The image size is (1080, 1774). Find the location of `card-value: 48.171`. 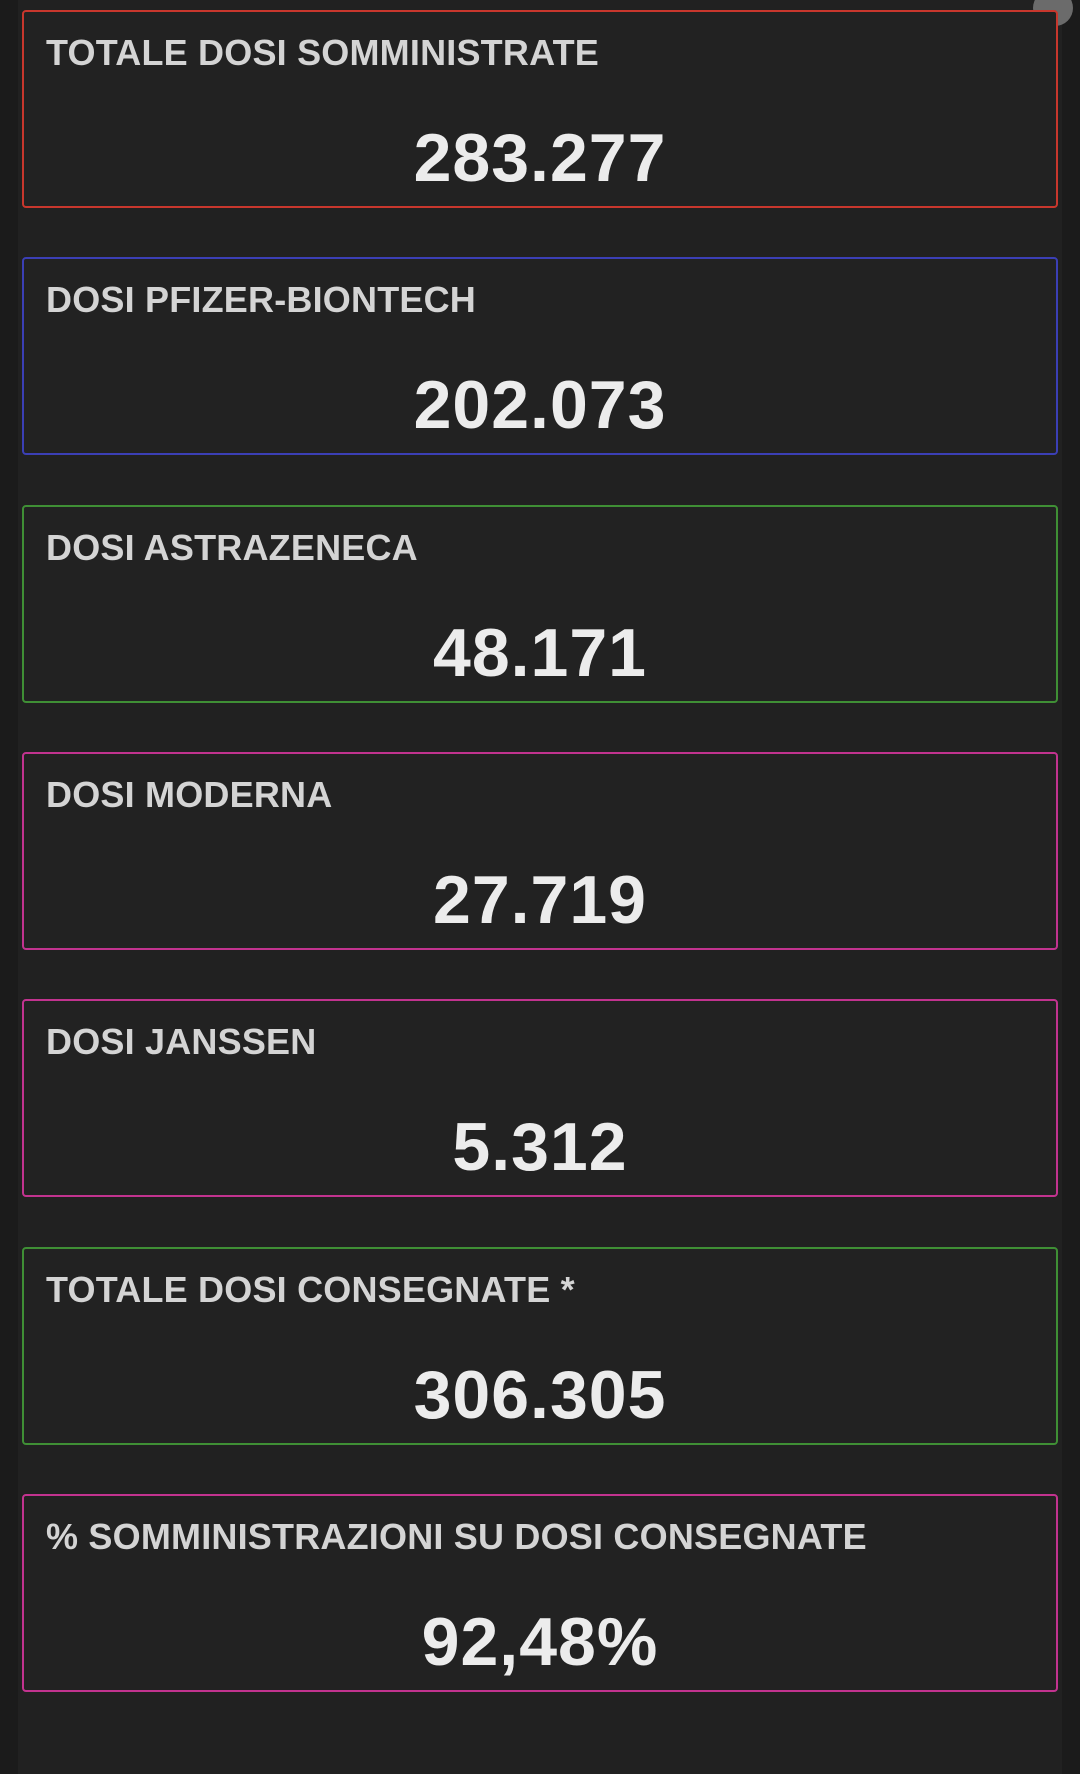

card-value: 48.171 is located at coordinates (540, 653).